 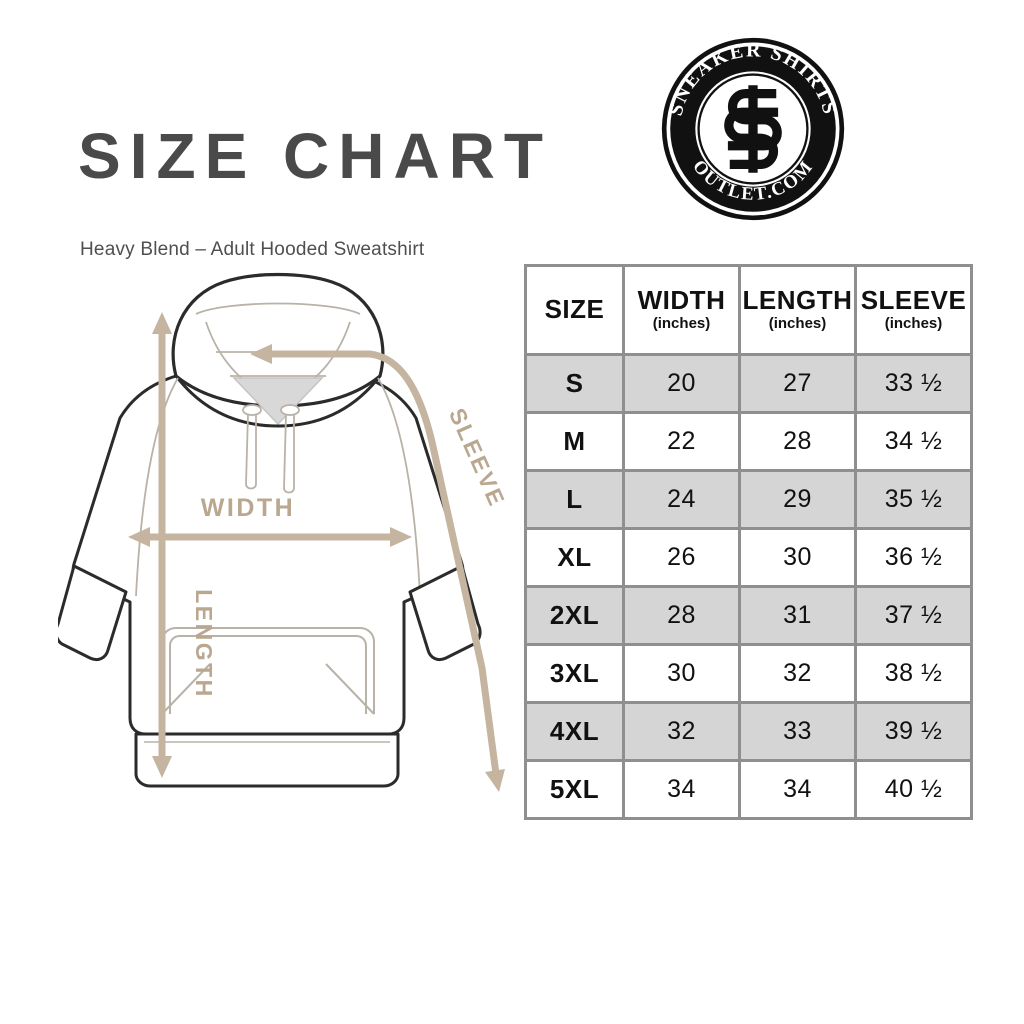 I want to click on cell-sleeve: 40 ½, so click(x=913, y=789).